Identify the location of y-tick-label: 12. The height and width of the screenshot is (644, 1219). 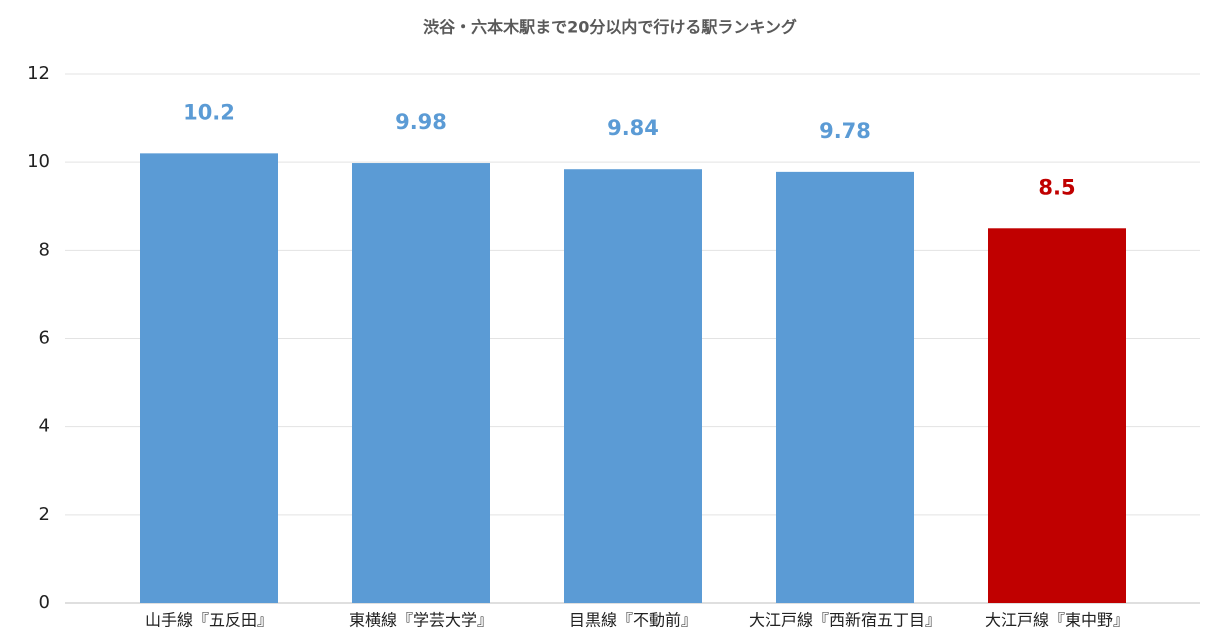
(38, 73).